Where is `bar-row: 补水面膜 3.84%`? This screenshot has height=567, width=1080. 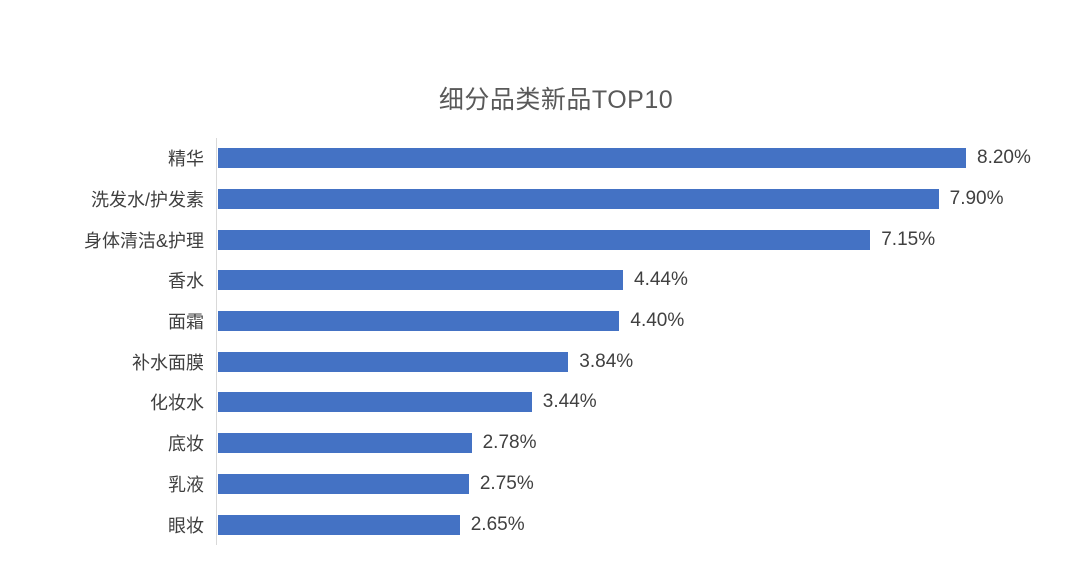 bar-row: 补水面膜 3.84% is located at coordinates (540, 361).